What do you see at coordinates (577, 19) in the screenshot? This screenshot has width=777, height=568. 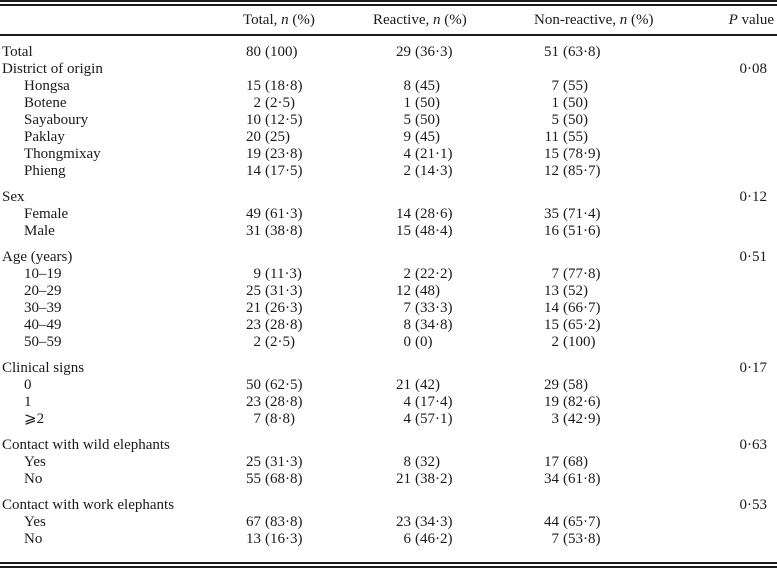 I see `header-text: Non-reactive,` at bounding box center [577, 19].